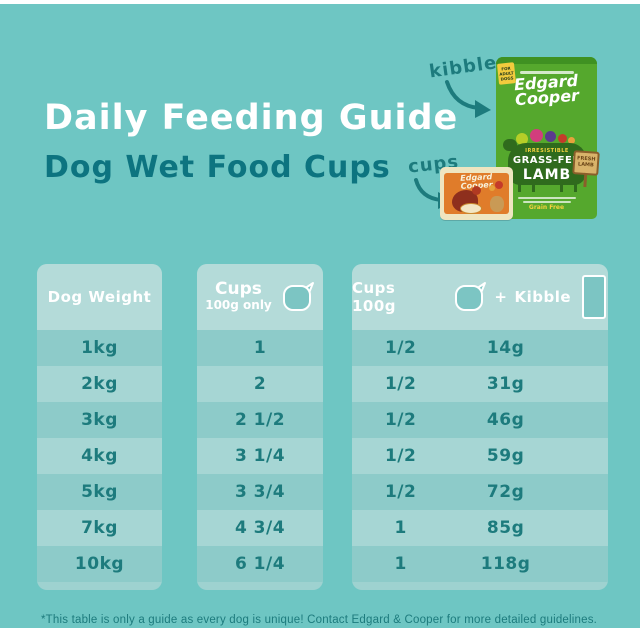  I want to click on cups-only-value: 3 3/4, so click(260, 492).